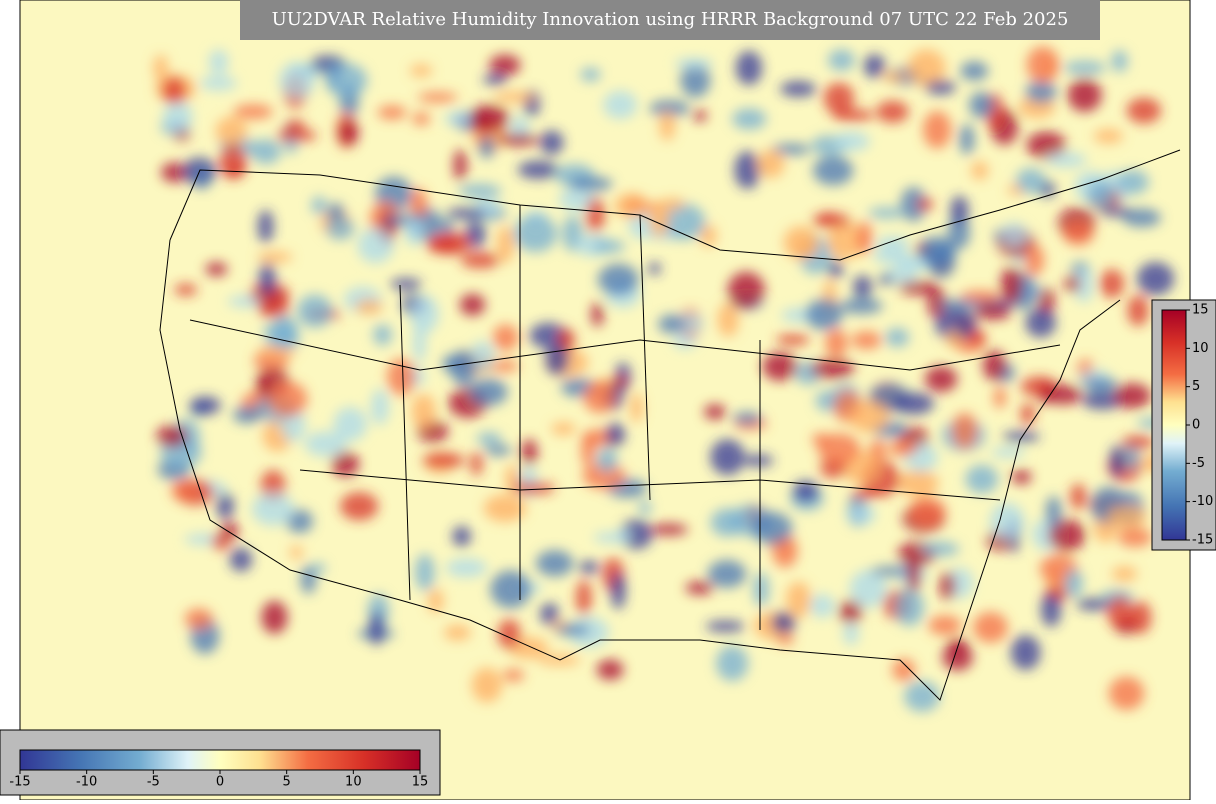 This screenshot has height=804, width=1216. I want to click on colorbar-tick-label: 5, so click(1196, 386).